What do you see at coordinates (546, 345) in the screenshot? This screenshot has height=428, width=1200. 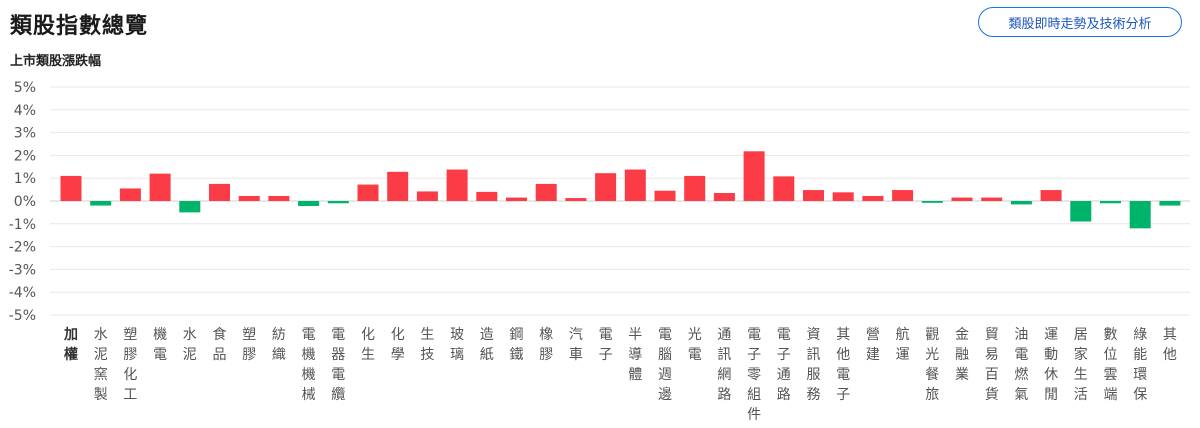 I see `x-tick-label: 橡膠` at bounding box center [546, 345].